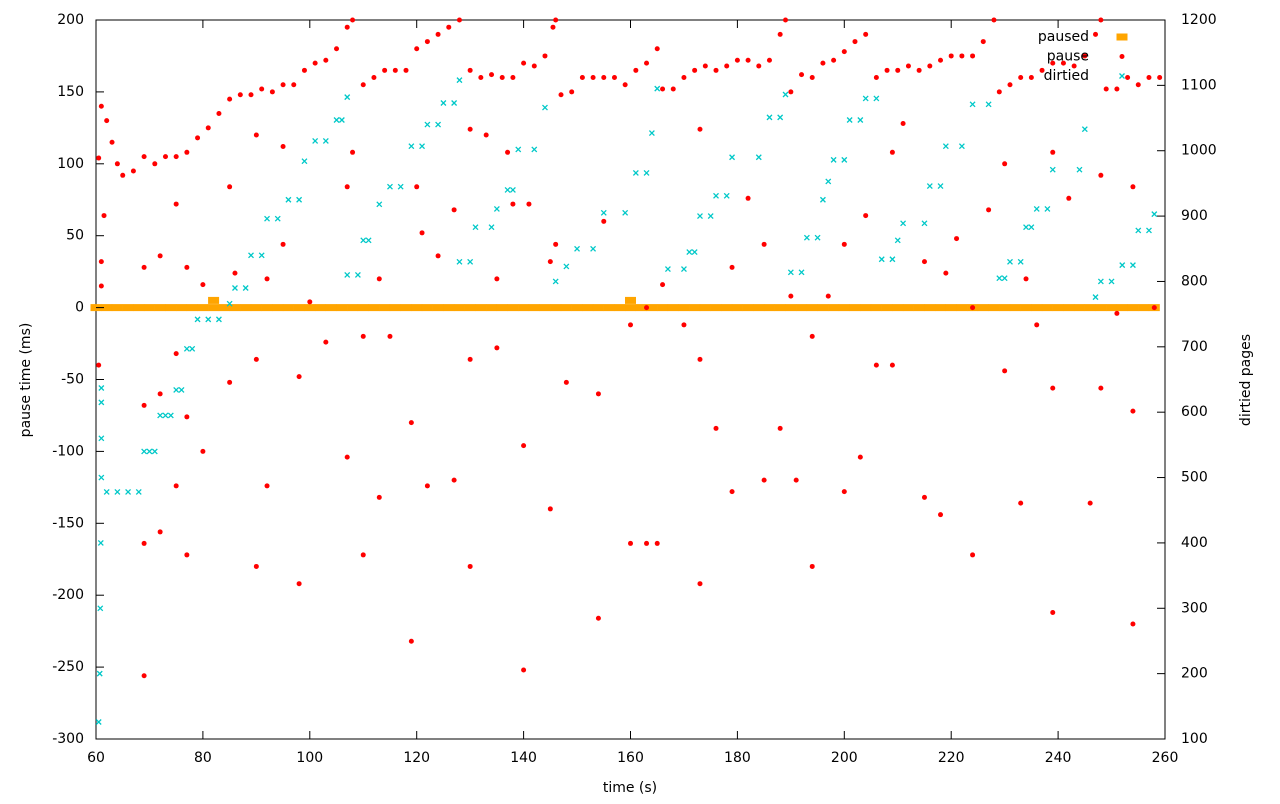 The height and width of the screenshot is (804, 1280). What do you see at coordinates (1068, 57) in the screenshot?
I see `legend-label: pause` at bounding box center [1068, 57].